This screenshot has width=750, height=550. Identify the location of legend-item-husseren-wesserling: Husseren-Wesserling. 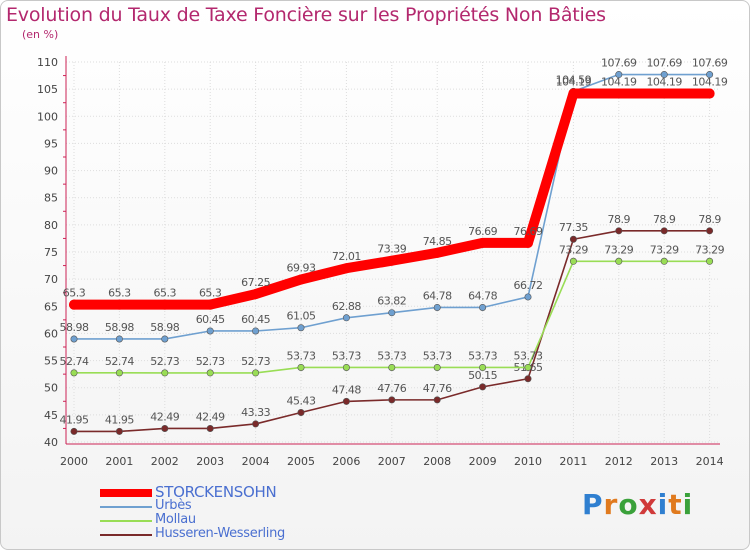
(260, 534).